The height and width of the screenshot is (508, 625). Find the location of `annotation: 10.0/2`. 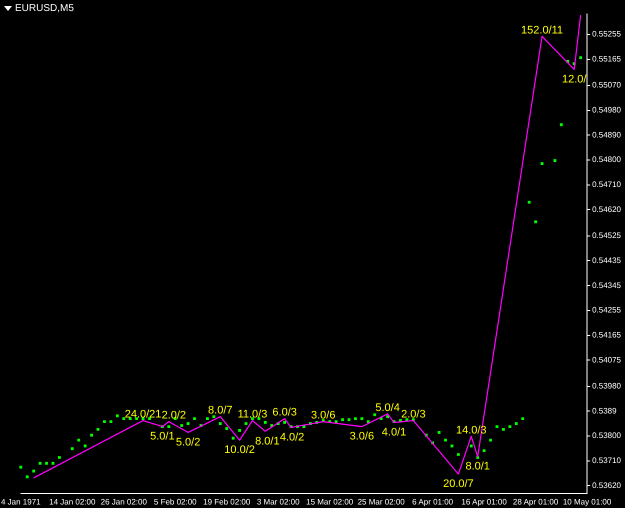

annotation: 10.0/2 is located at coordinates (239, 450).